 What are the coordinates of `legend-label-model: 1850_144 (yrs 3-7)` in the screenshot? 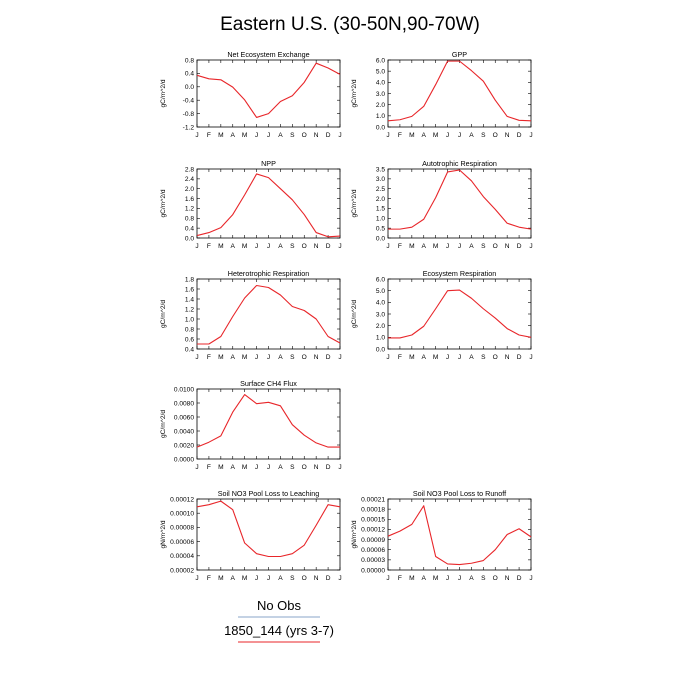 It's located at (279, 630).